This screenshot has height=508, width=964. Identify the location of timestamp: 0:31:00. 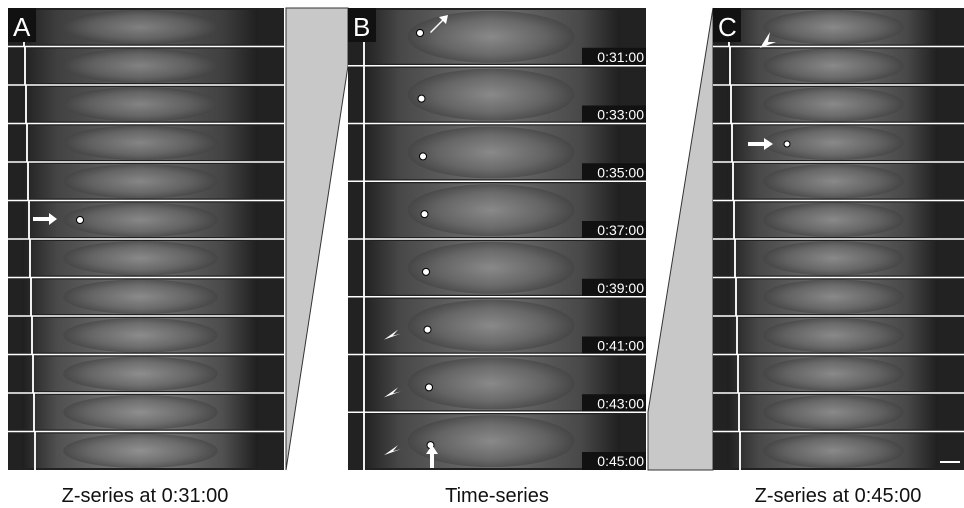
(620, 57).